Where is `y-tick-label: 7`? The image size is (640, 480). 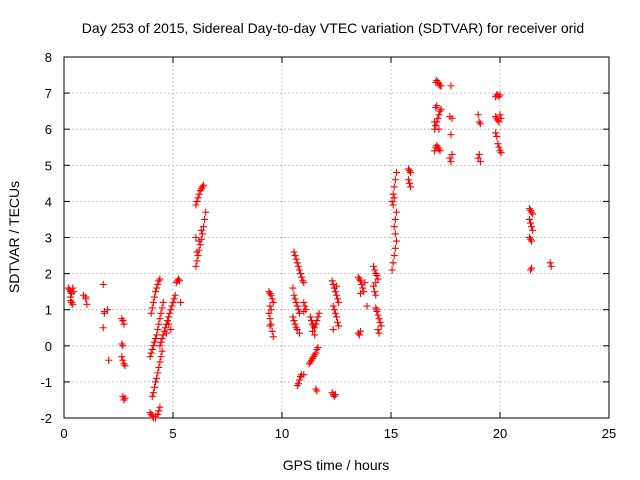
y-tick-label: 7 is located at coordinates (48, 93).